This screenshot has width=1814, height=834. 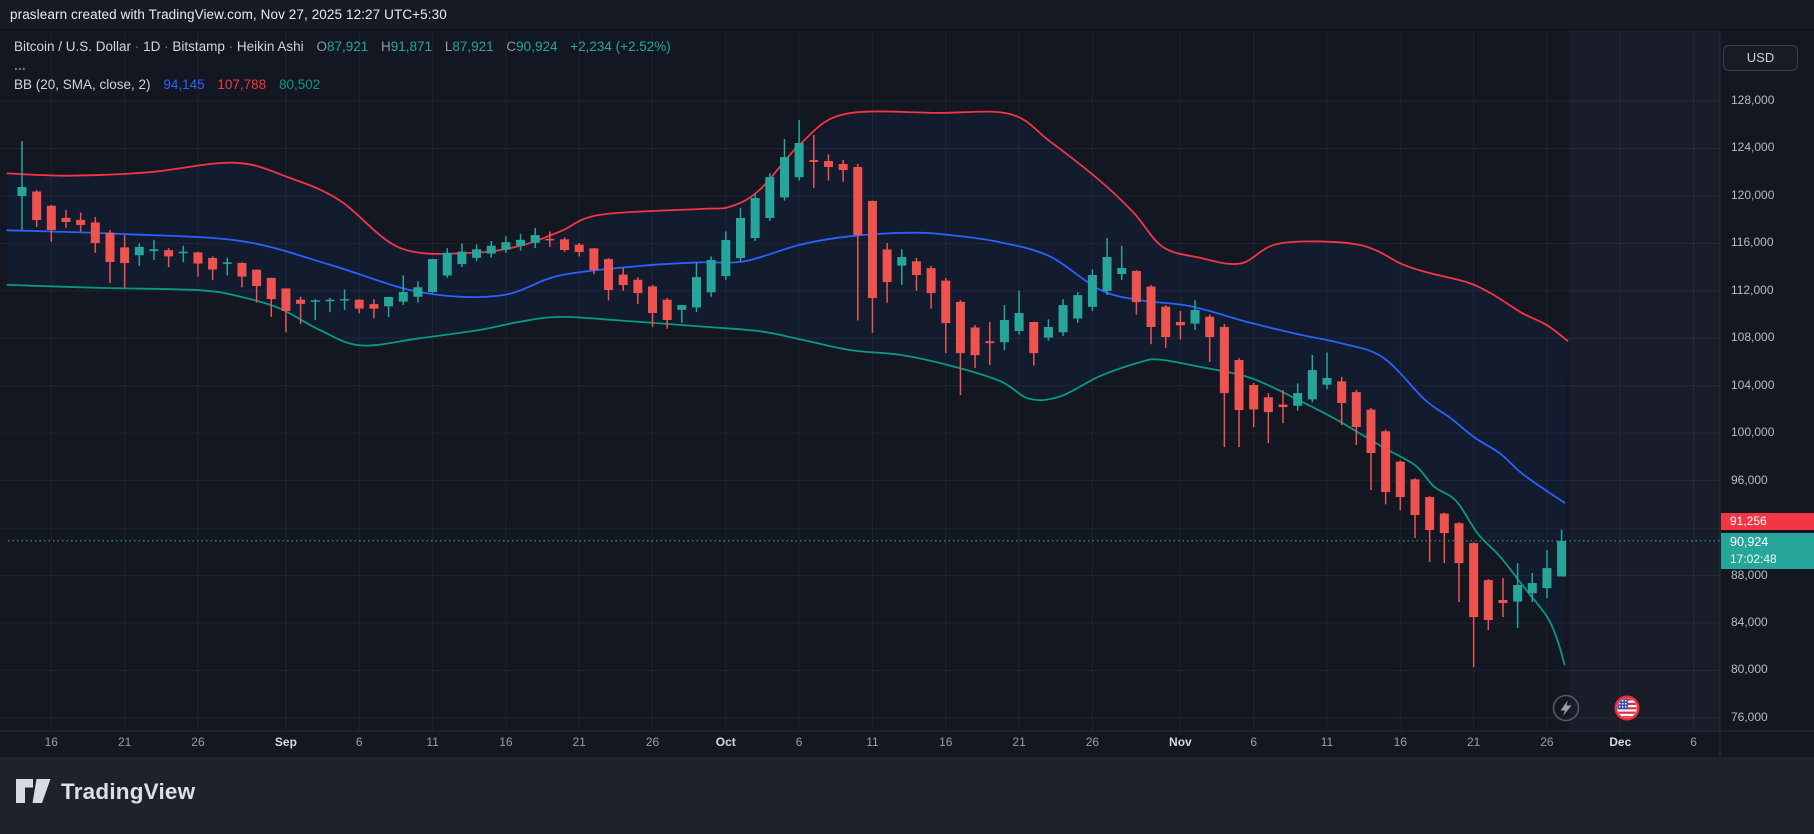 What do you see at coordinates (242, 84) in the screenshot?
I see `bb-upper-value: 107,788` at bounding box center [242, 84].